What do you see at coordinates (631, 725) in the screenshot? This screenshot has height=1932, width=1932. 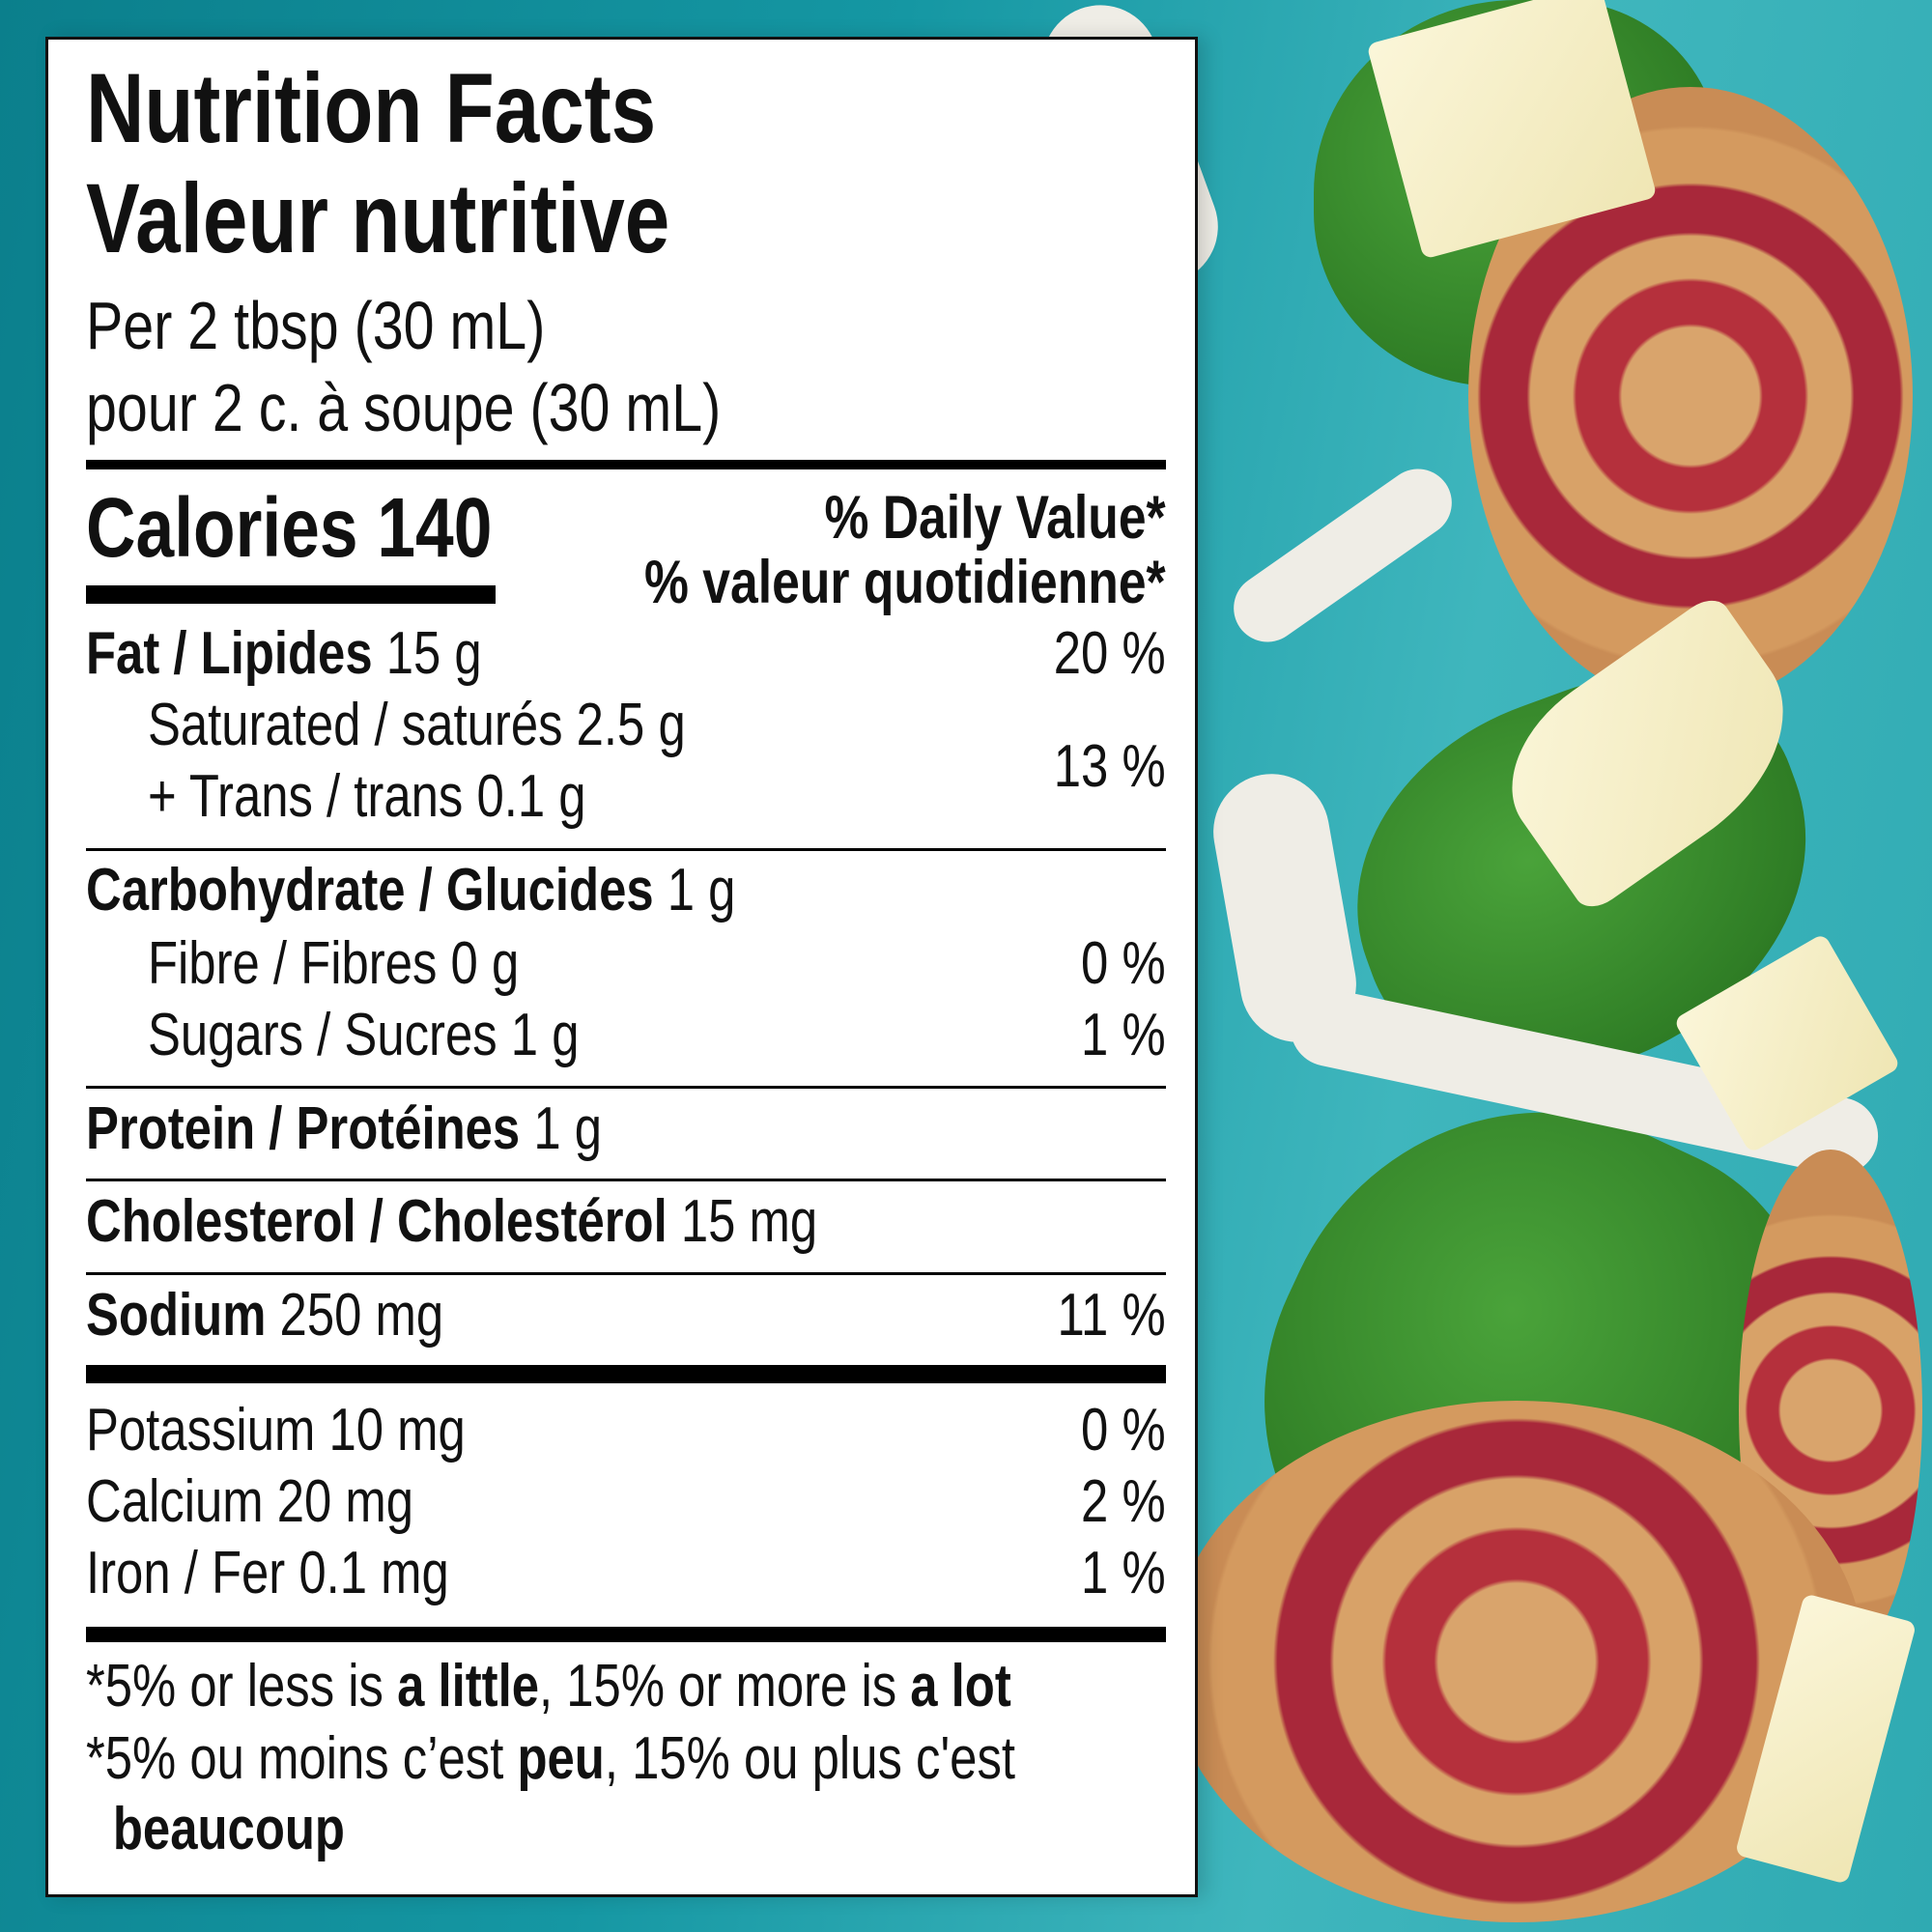 I see `nutrient-amount: 2.5 g` at bounding box center [631, 725].